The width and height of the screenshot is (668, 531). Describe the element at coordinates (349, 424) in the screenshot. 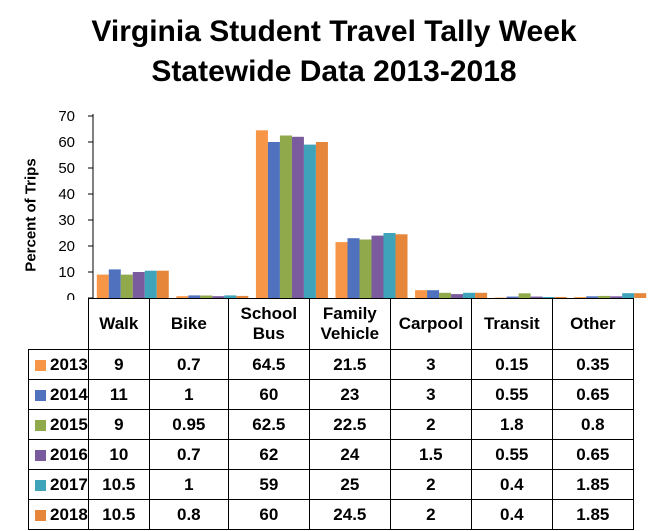

I see `data-value: 22.5` at that location.